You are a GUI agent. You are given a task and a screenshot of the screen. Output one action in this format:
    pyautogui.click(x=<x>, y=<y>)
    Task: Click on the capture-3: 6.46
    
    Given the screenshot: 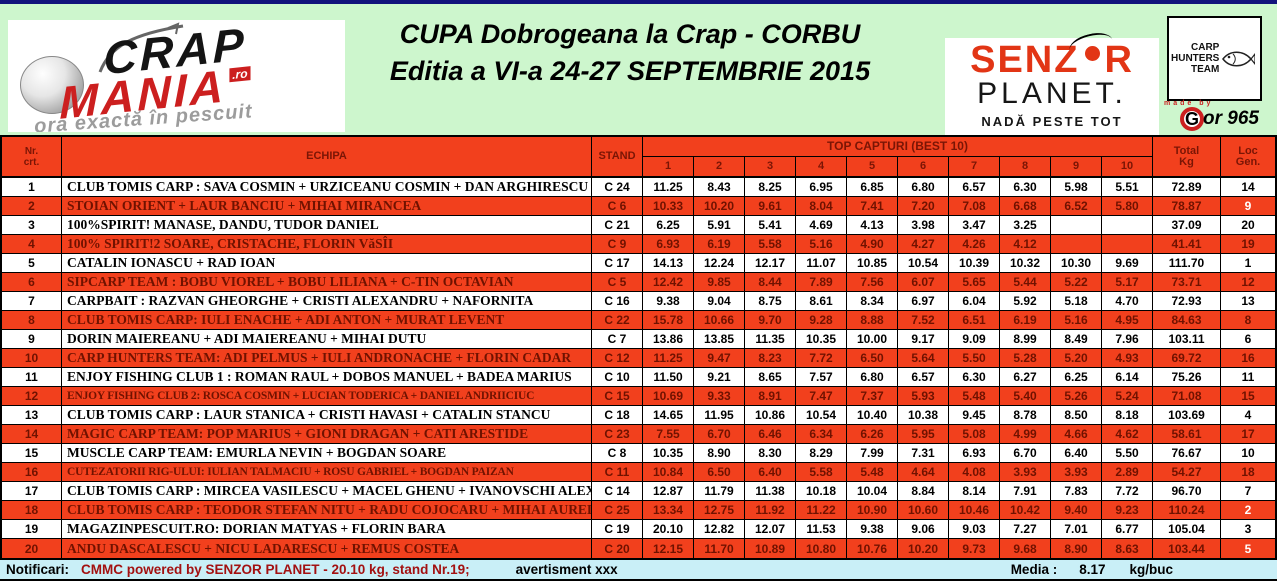 What is the action you would take?
    pyautogui.click(x=770, y=434)
    